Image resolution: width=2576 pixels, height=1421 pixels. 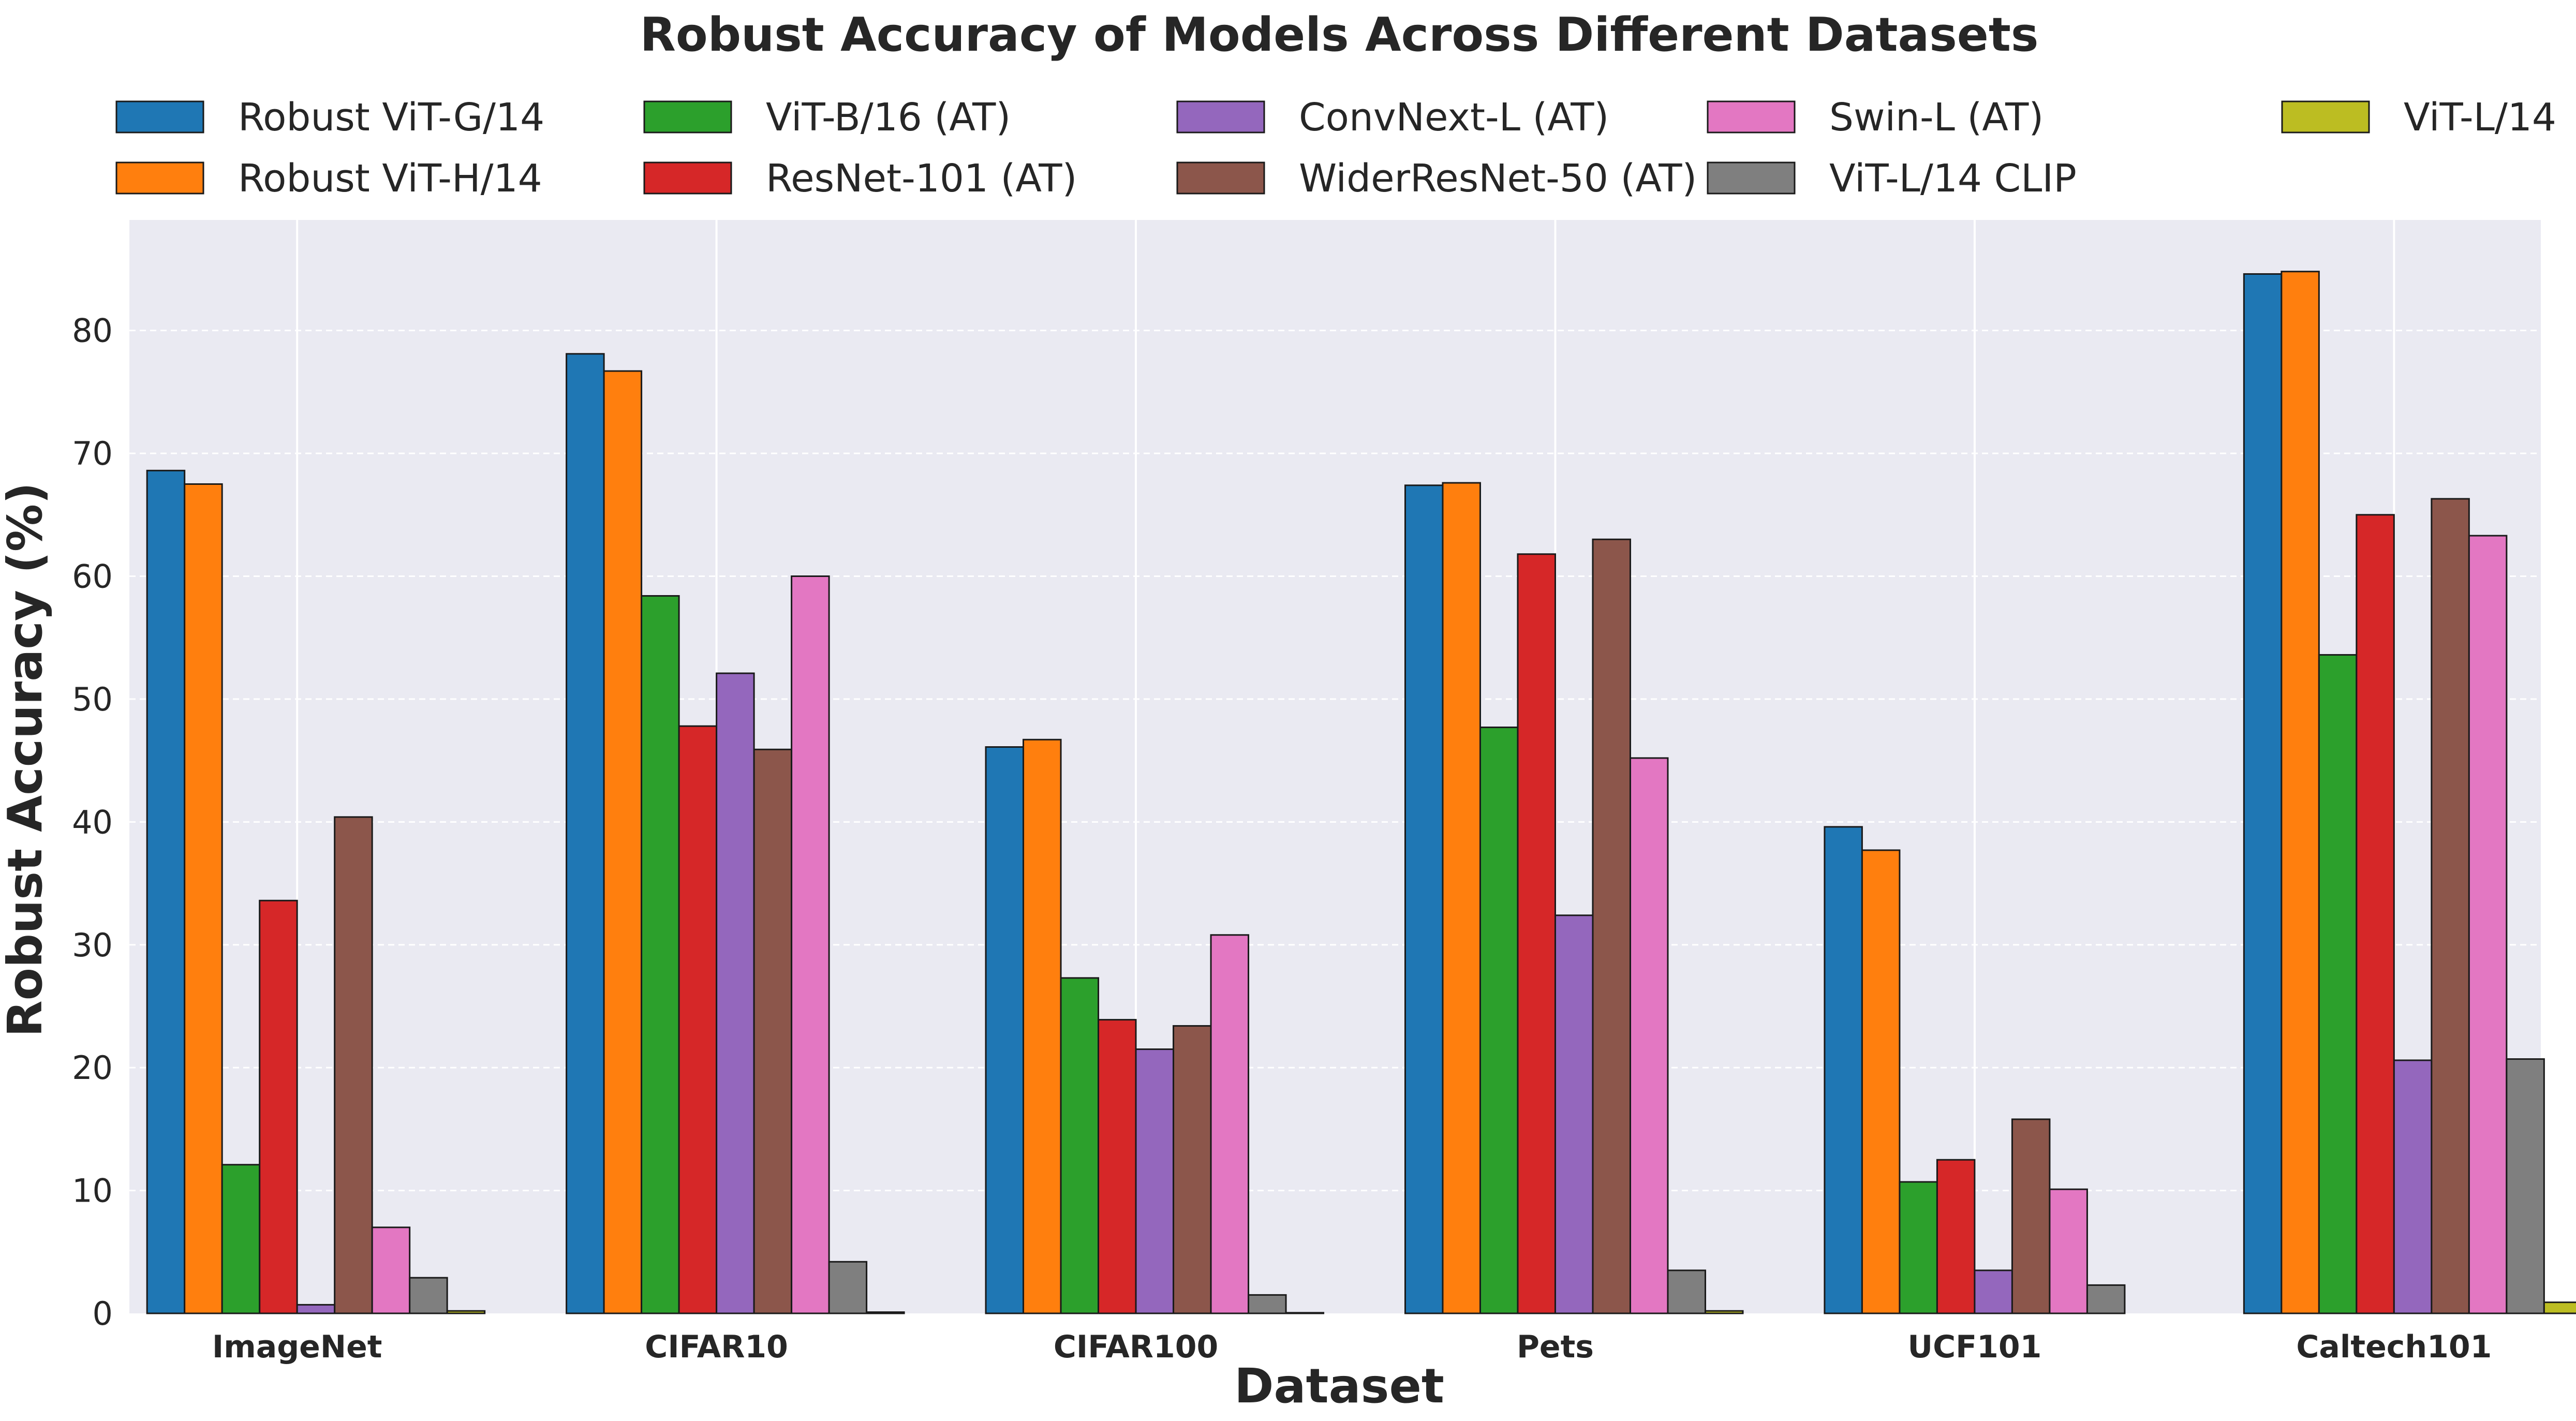 I want to click on bar-convnext-l-at-cifar10, so click(x=735, y=993).